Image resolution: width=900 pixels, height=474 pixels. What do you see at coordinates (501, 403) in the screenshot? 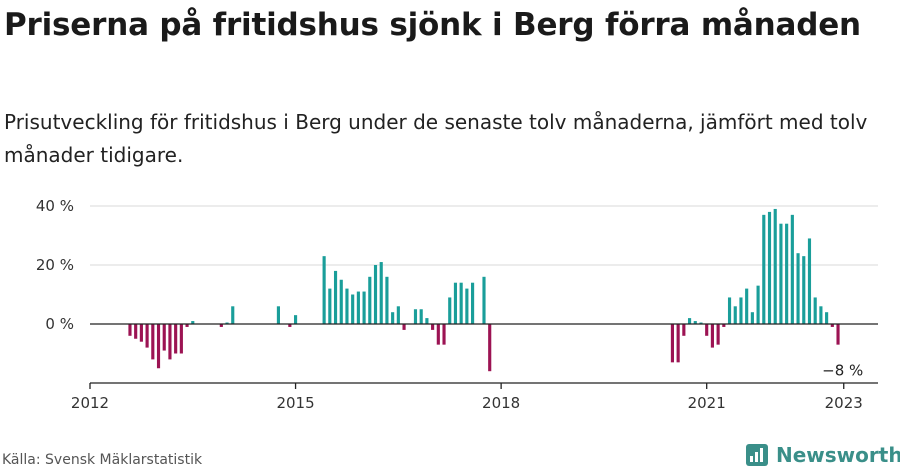
I see `x-tick-label: 2018` at bounding box center [501, 403].